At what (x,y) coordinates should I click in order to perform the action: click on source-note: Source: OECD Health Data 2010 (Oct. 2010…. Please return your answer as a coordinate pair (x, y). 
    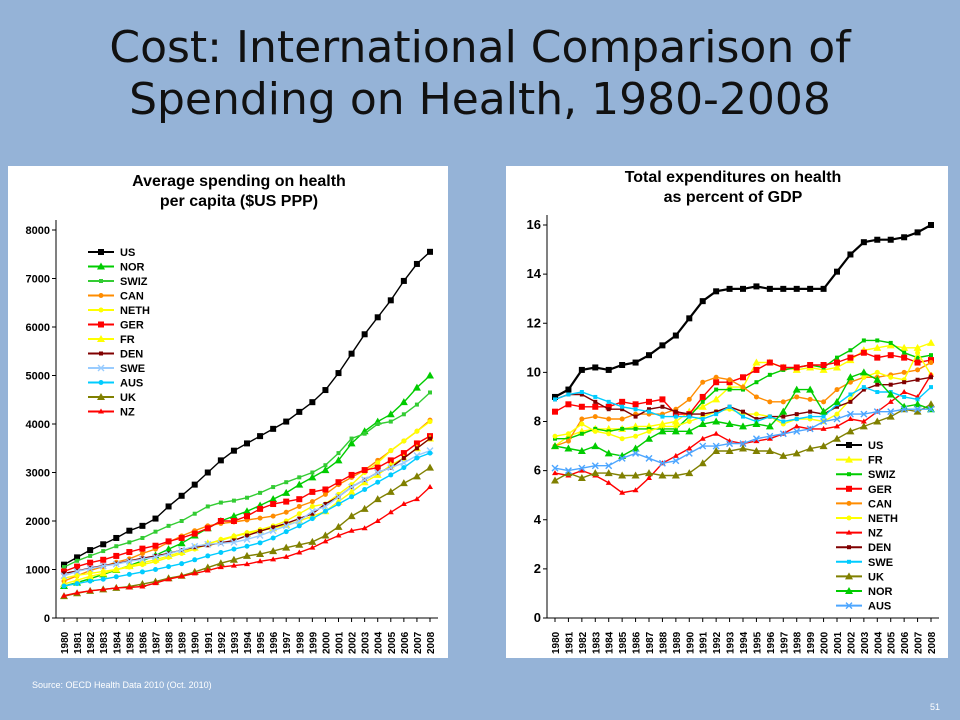
    Looking at the image, I should click on (122, 685).